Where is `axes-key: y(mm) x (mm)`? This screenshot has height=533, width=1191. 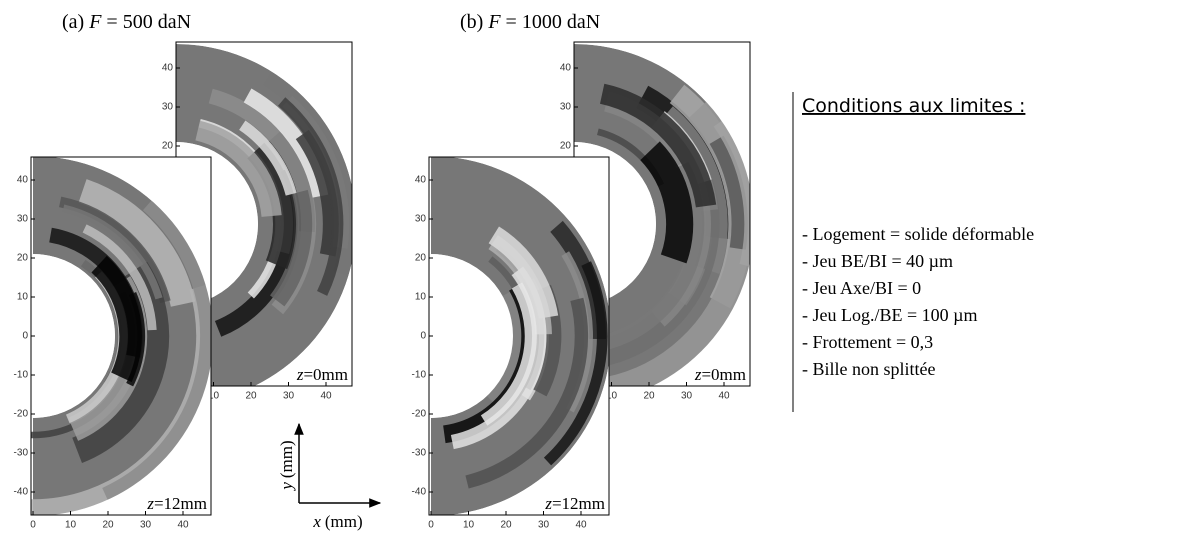
axes-key: y(mm) x (mm) is located at coordinates (329, 476).